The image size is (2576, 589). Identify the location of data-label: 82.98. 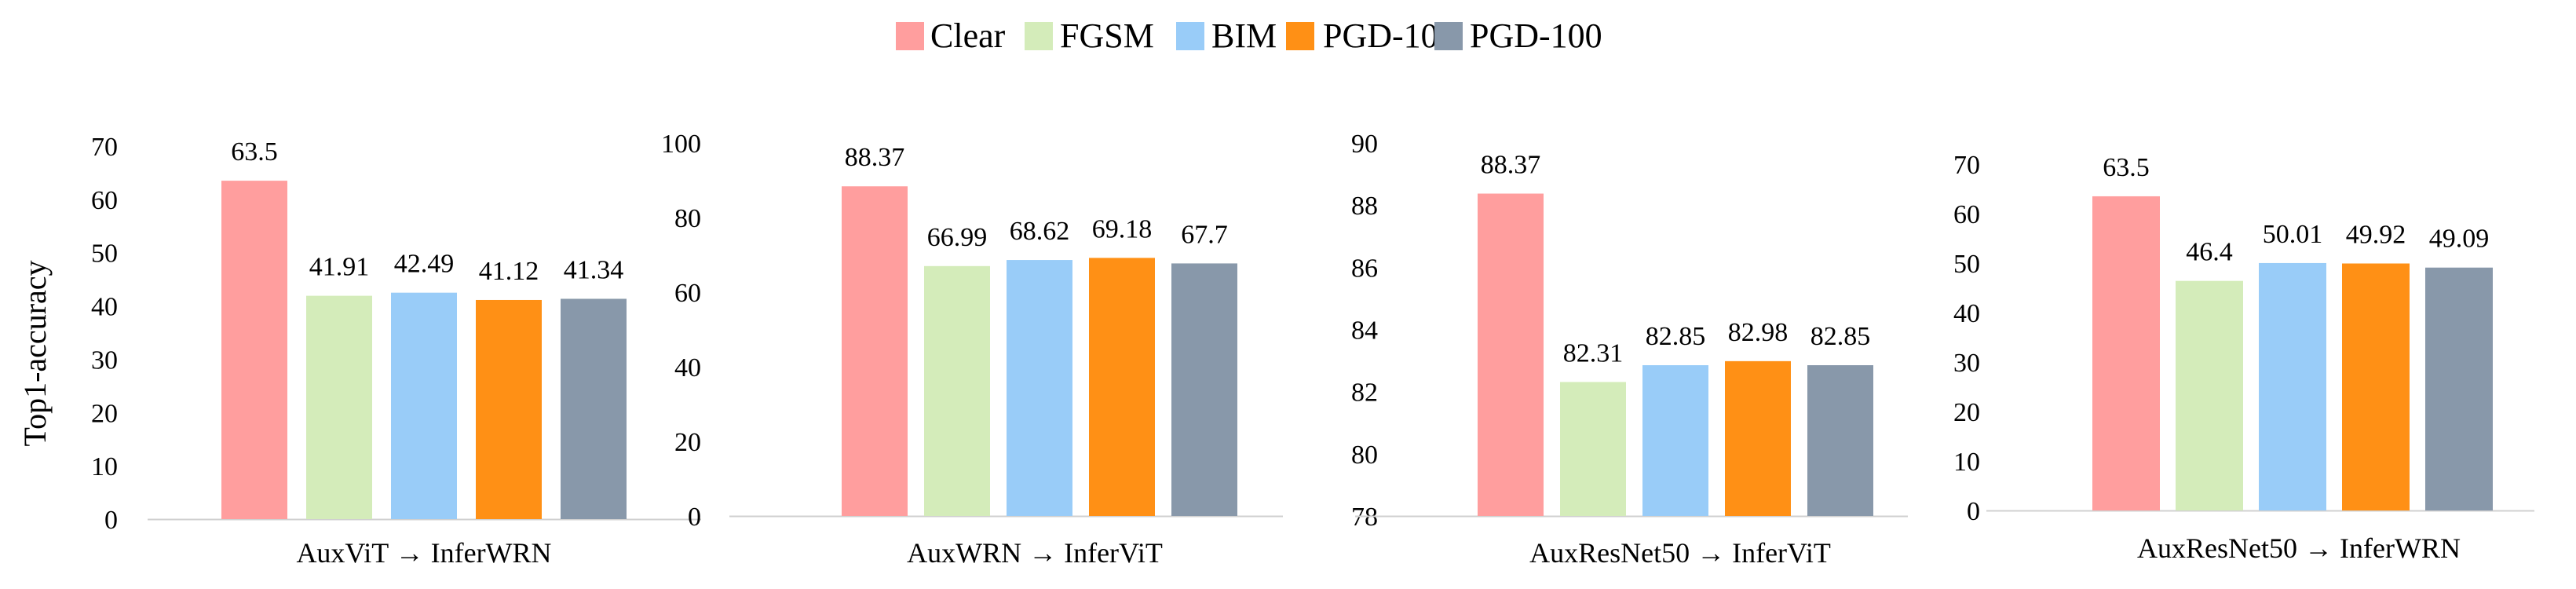
(1758, 332).